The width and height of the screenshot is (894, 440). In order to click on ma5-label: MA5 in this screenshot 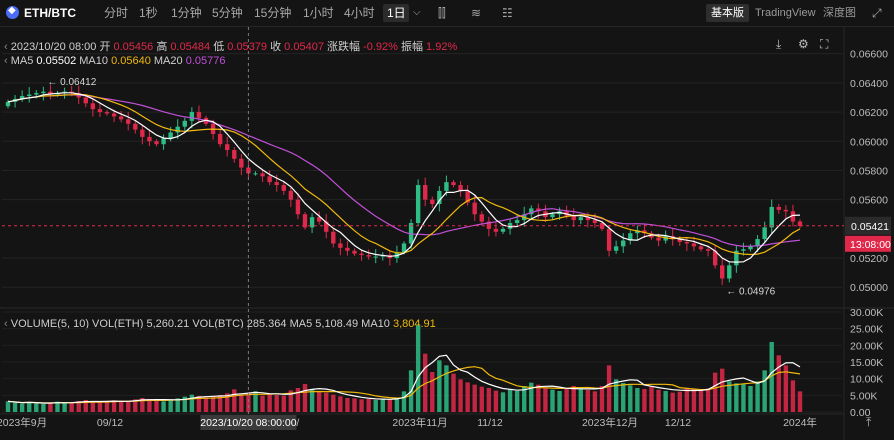, I will do `click(22, 61)`.